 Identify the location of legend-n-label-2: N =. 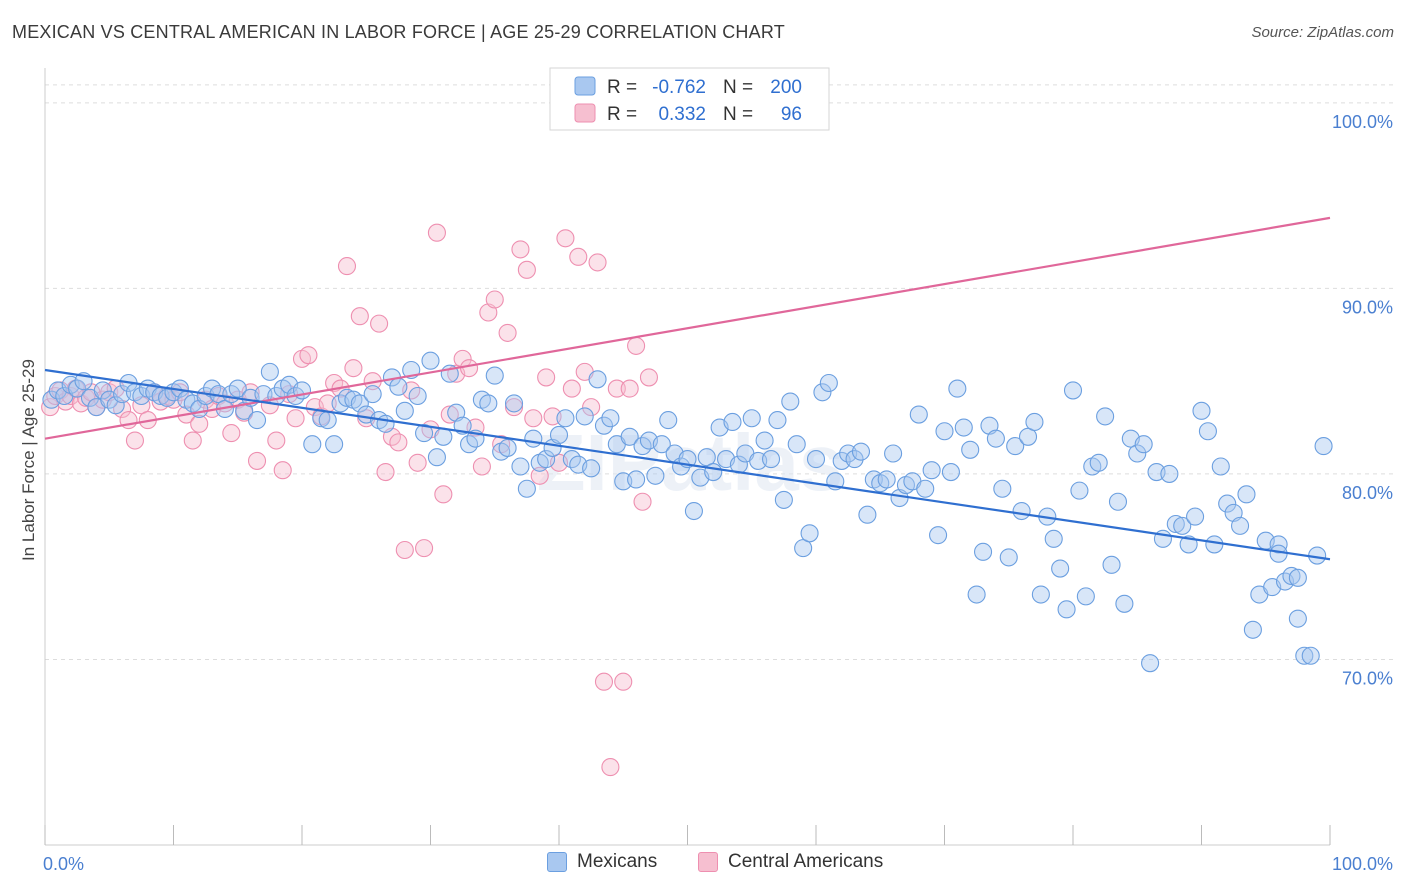
(738, 114).